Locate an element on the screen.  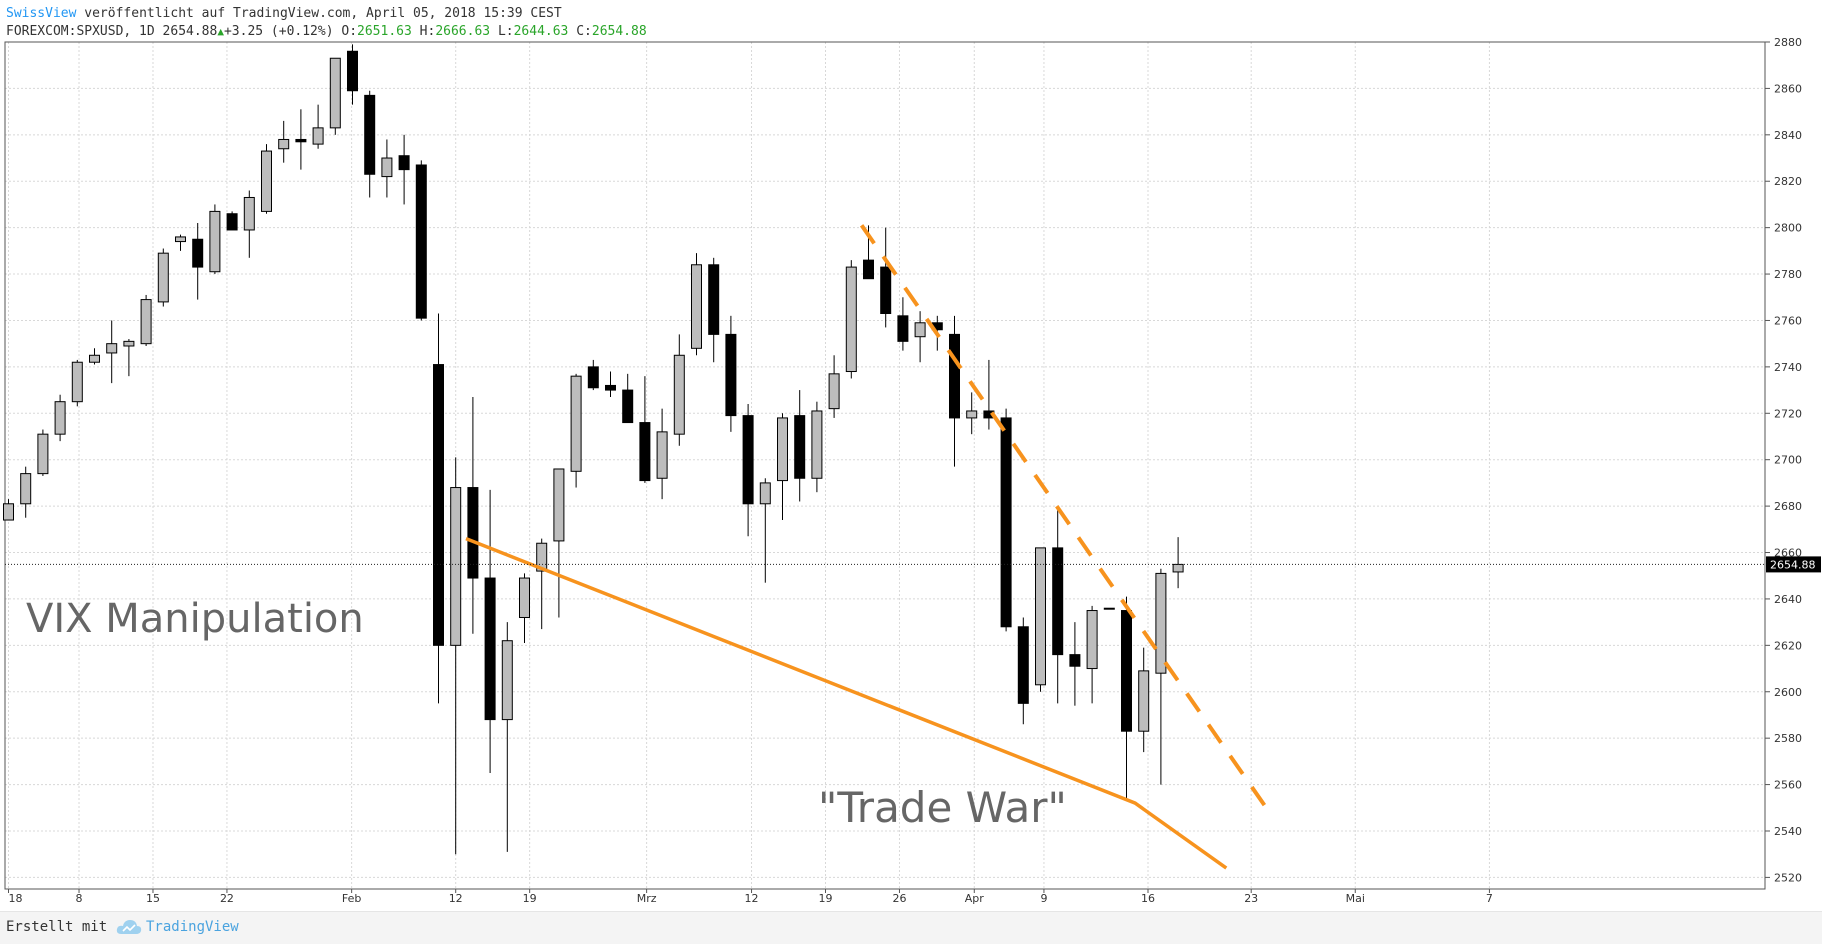
dashed-resistance-trendline is located at coordinates (1067, 521).